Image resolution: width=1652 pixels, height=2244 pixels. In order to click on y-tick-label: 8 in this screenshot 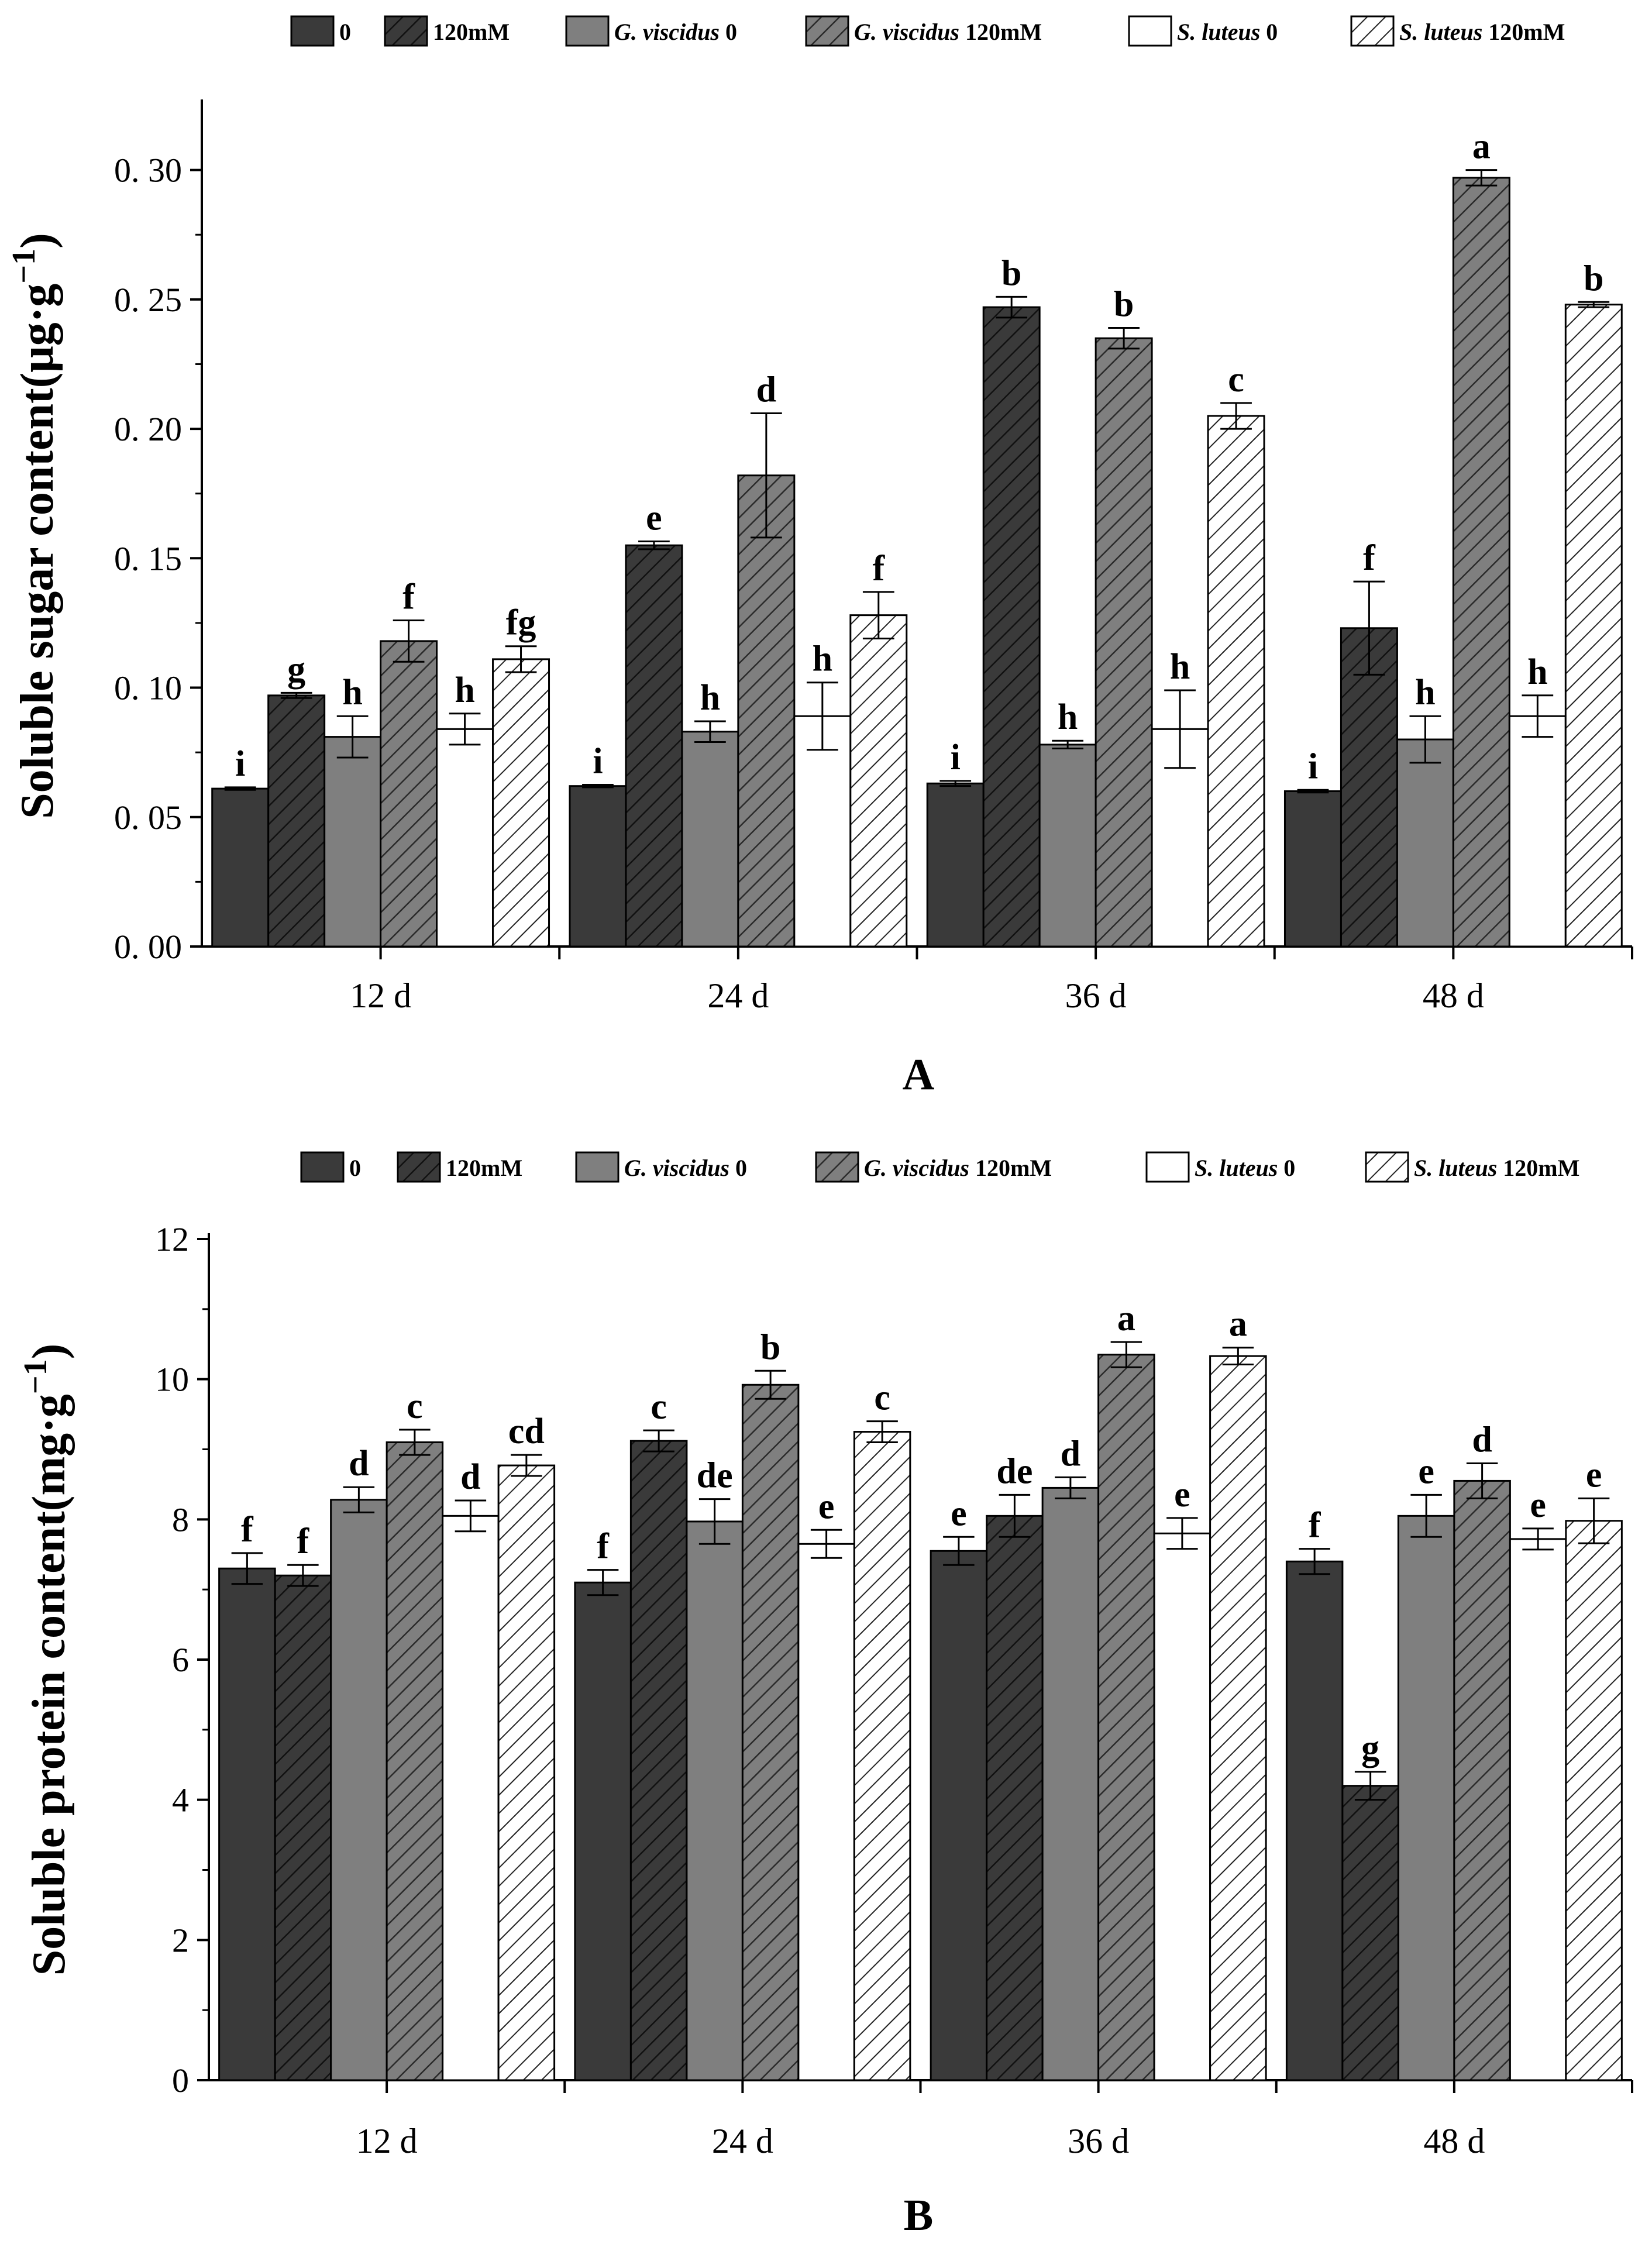, I will do `click(180, 1519)`.